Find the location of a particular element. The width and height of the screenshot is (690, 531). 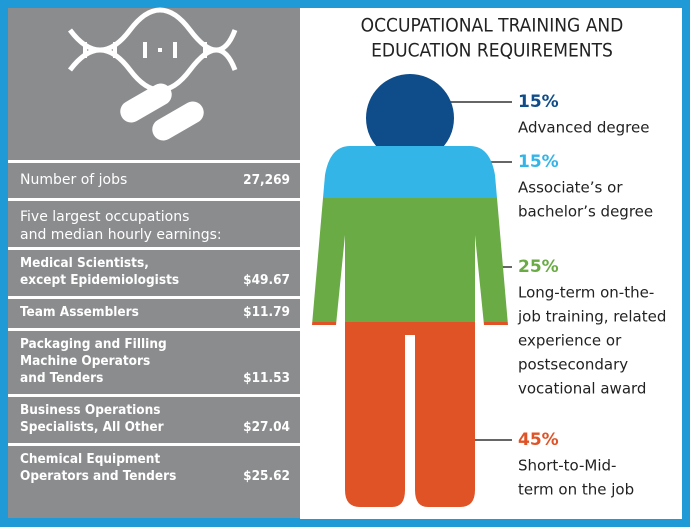

level-text: job training, related is located at coordinates (591, 317).